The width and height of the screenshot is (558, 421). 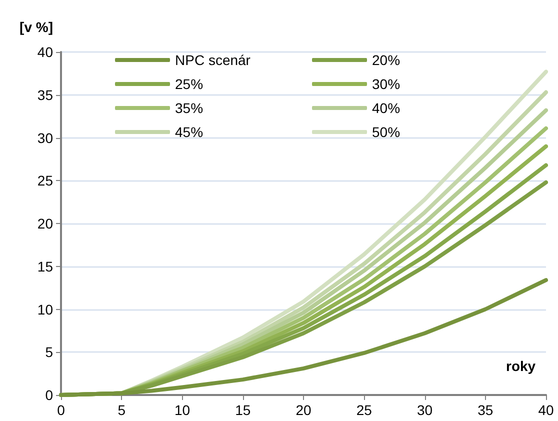 I want to click on y-tick-label: 0, so click(x=49, y=395).